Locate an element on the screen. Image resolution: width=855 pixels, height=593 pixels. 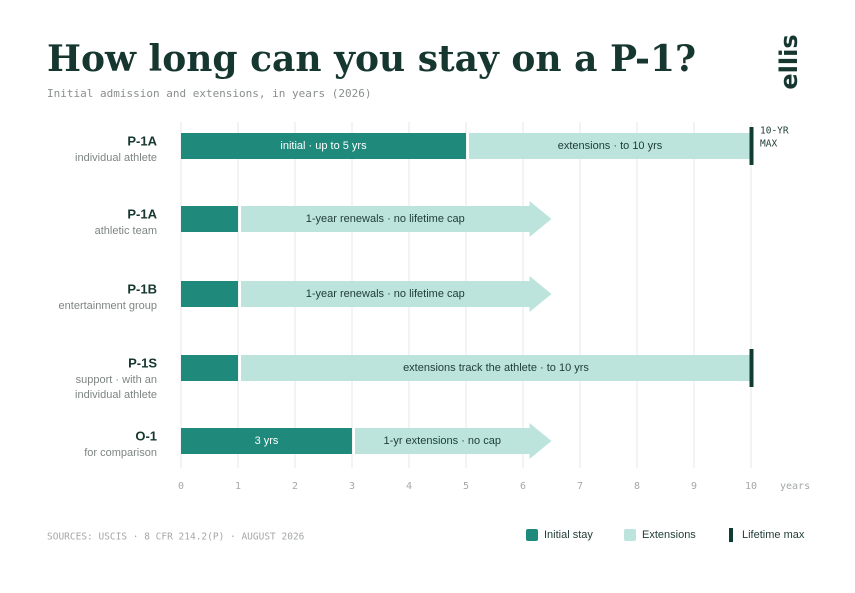
segment-label: 1-yr extensions · no cap is located at coordinates (442, 441).